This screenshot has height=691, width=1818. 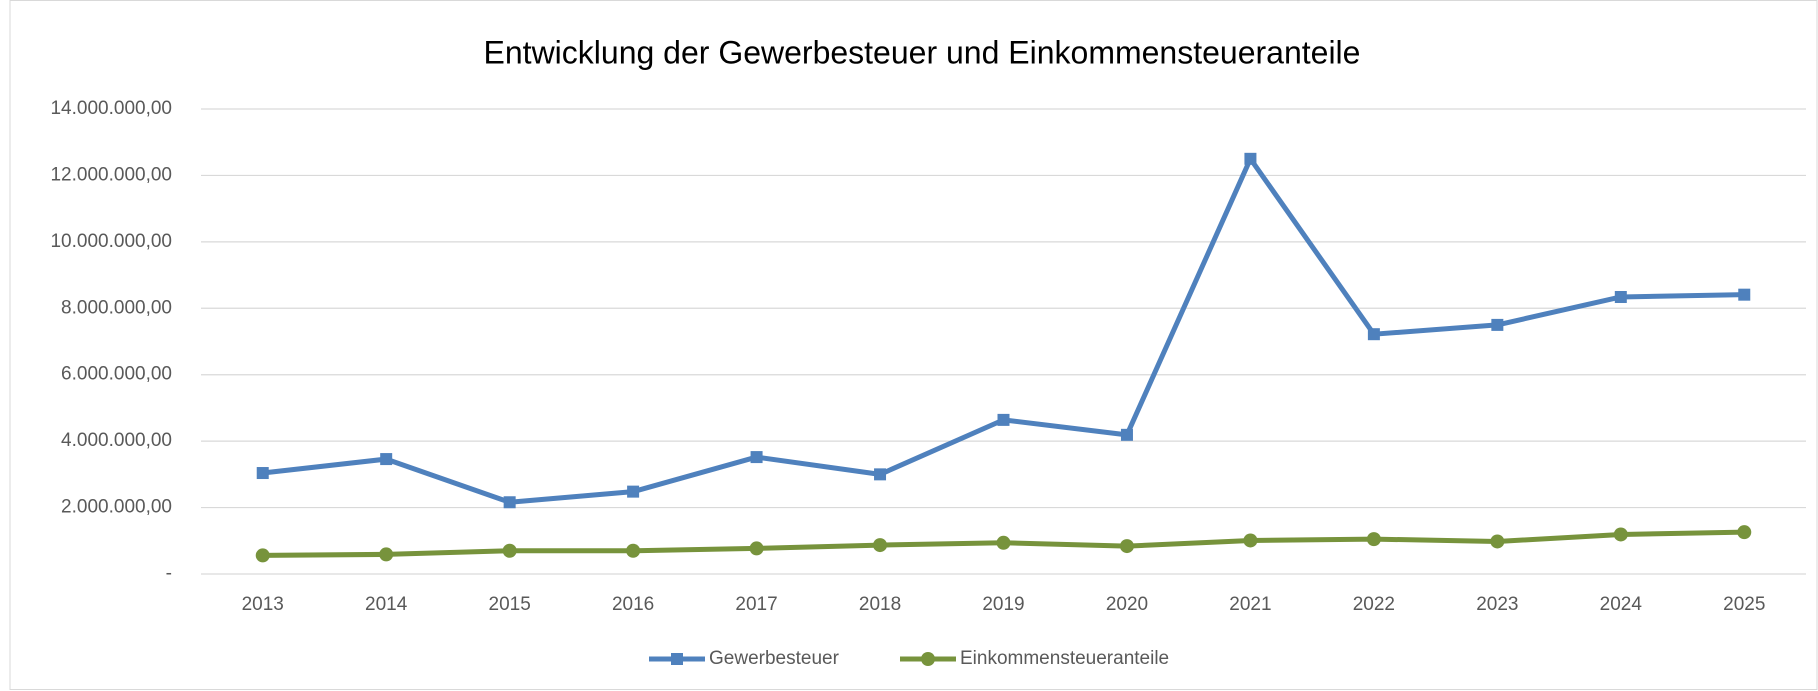 What do you see at coordinates (1374, 604) in the screenshot?
I see `x-tick-label: 2022` at bounding box center [1374, 604].